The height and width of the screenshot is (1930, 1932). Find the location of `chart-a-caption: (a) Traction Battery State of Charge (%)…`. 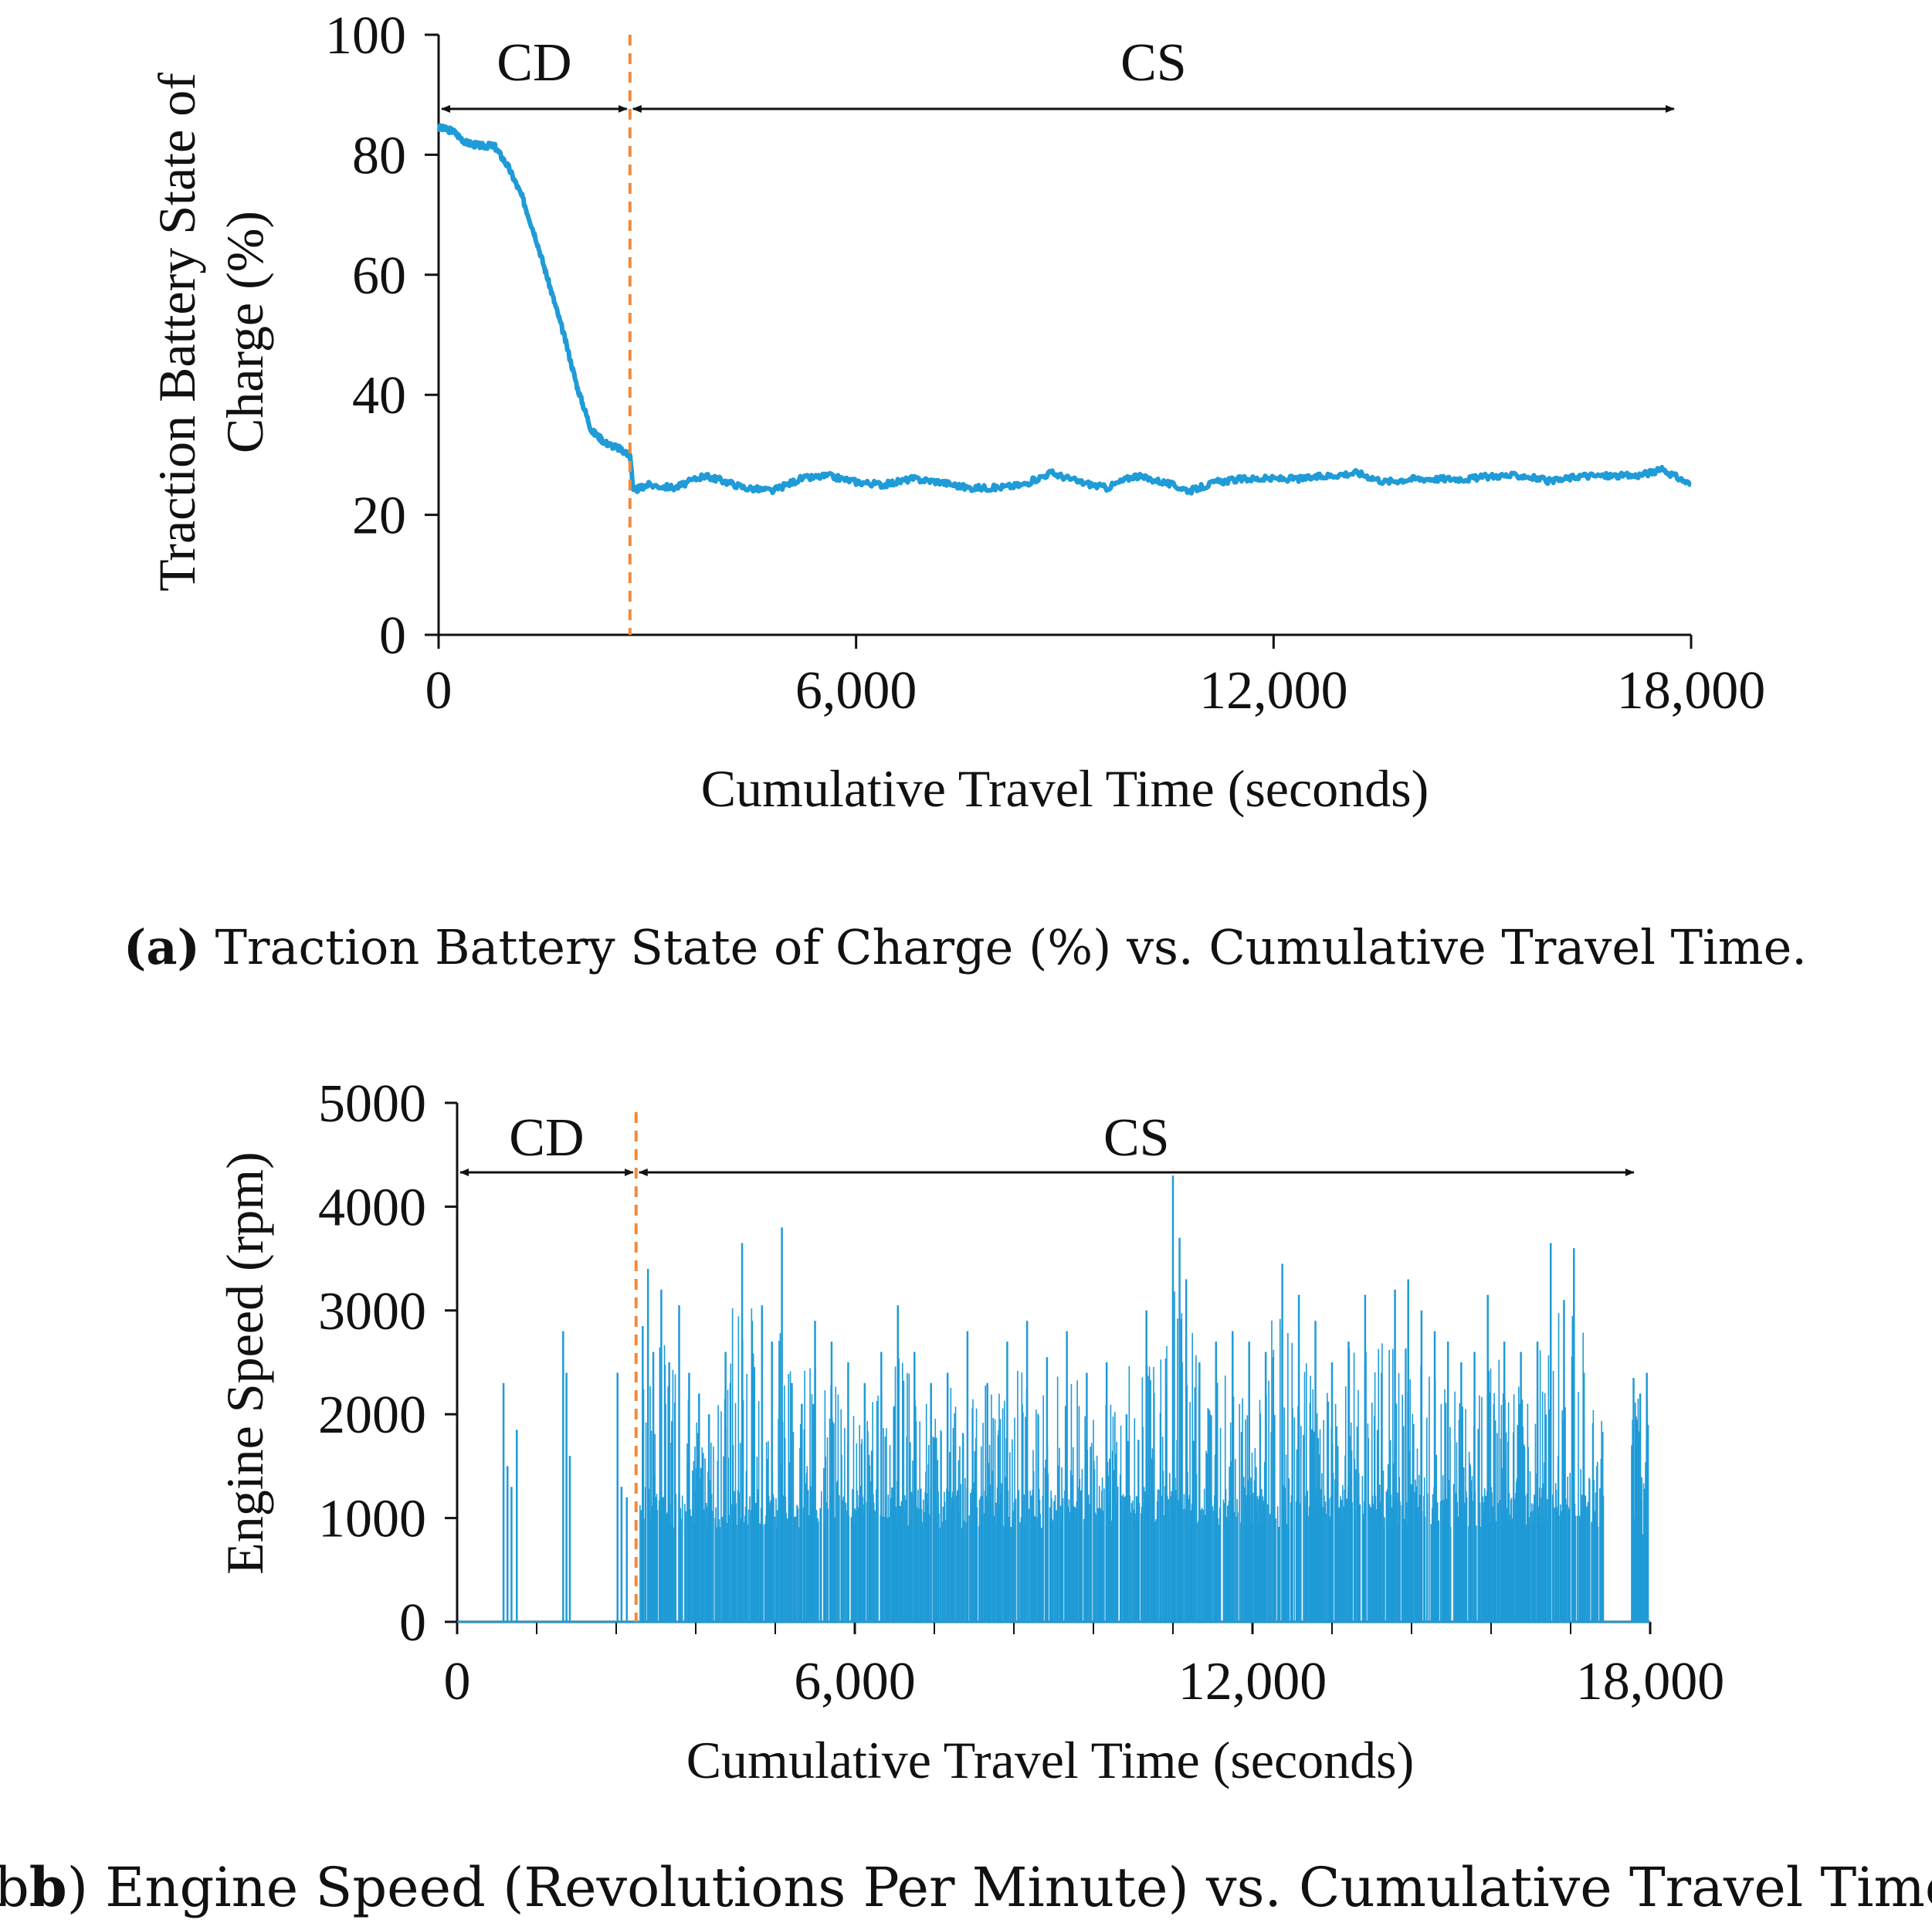

chart-a-caption: (a) Traction Battery State of Charge (%)… is located at coordinates (965, 947).